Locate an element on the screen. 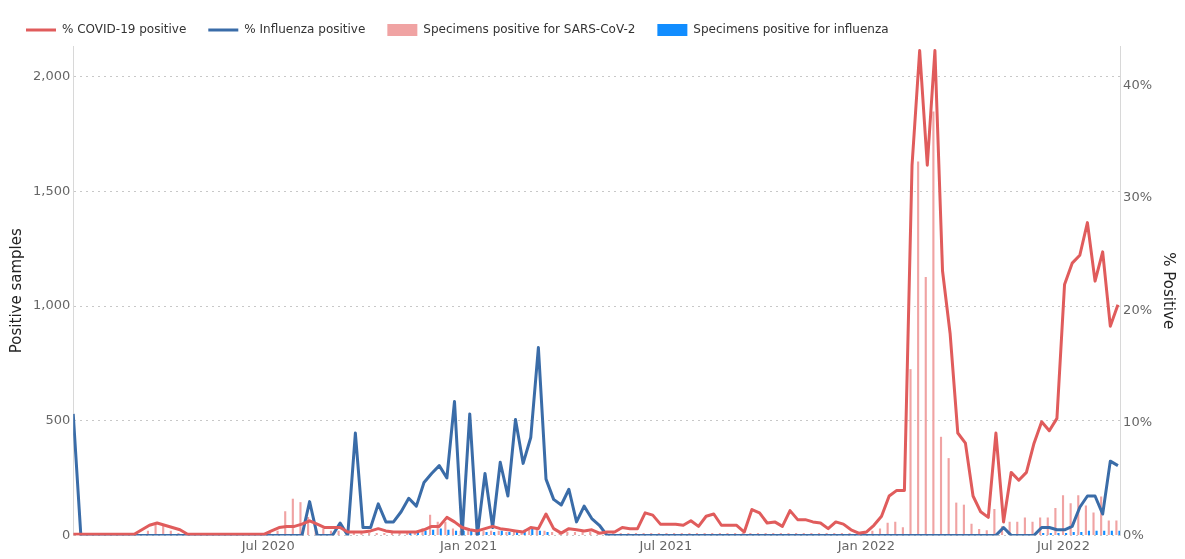  x-tick-label: Jul 2022 is located at coordinates (1063, 545).